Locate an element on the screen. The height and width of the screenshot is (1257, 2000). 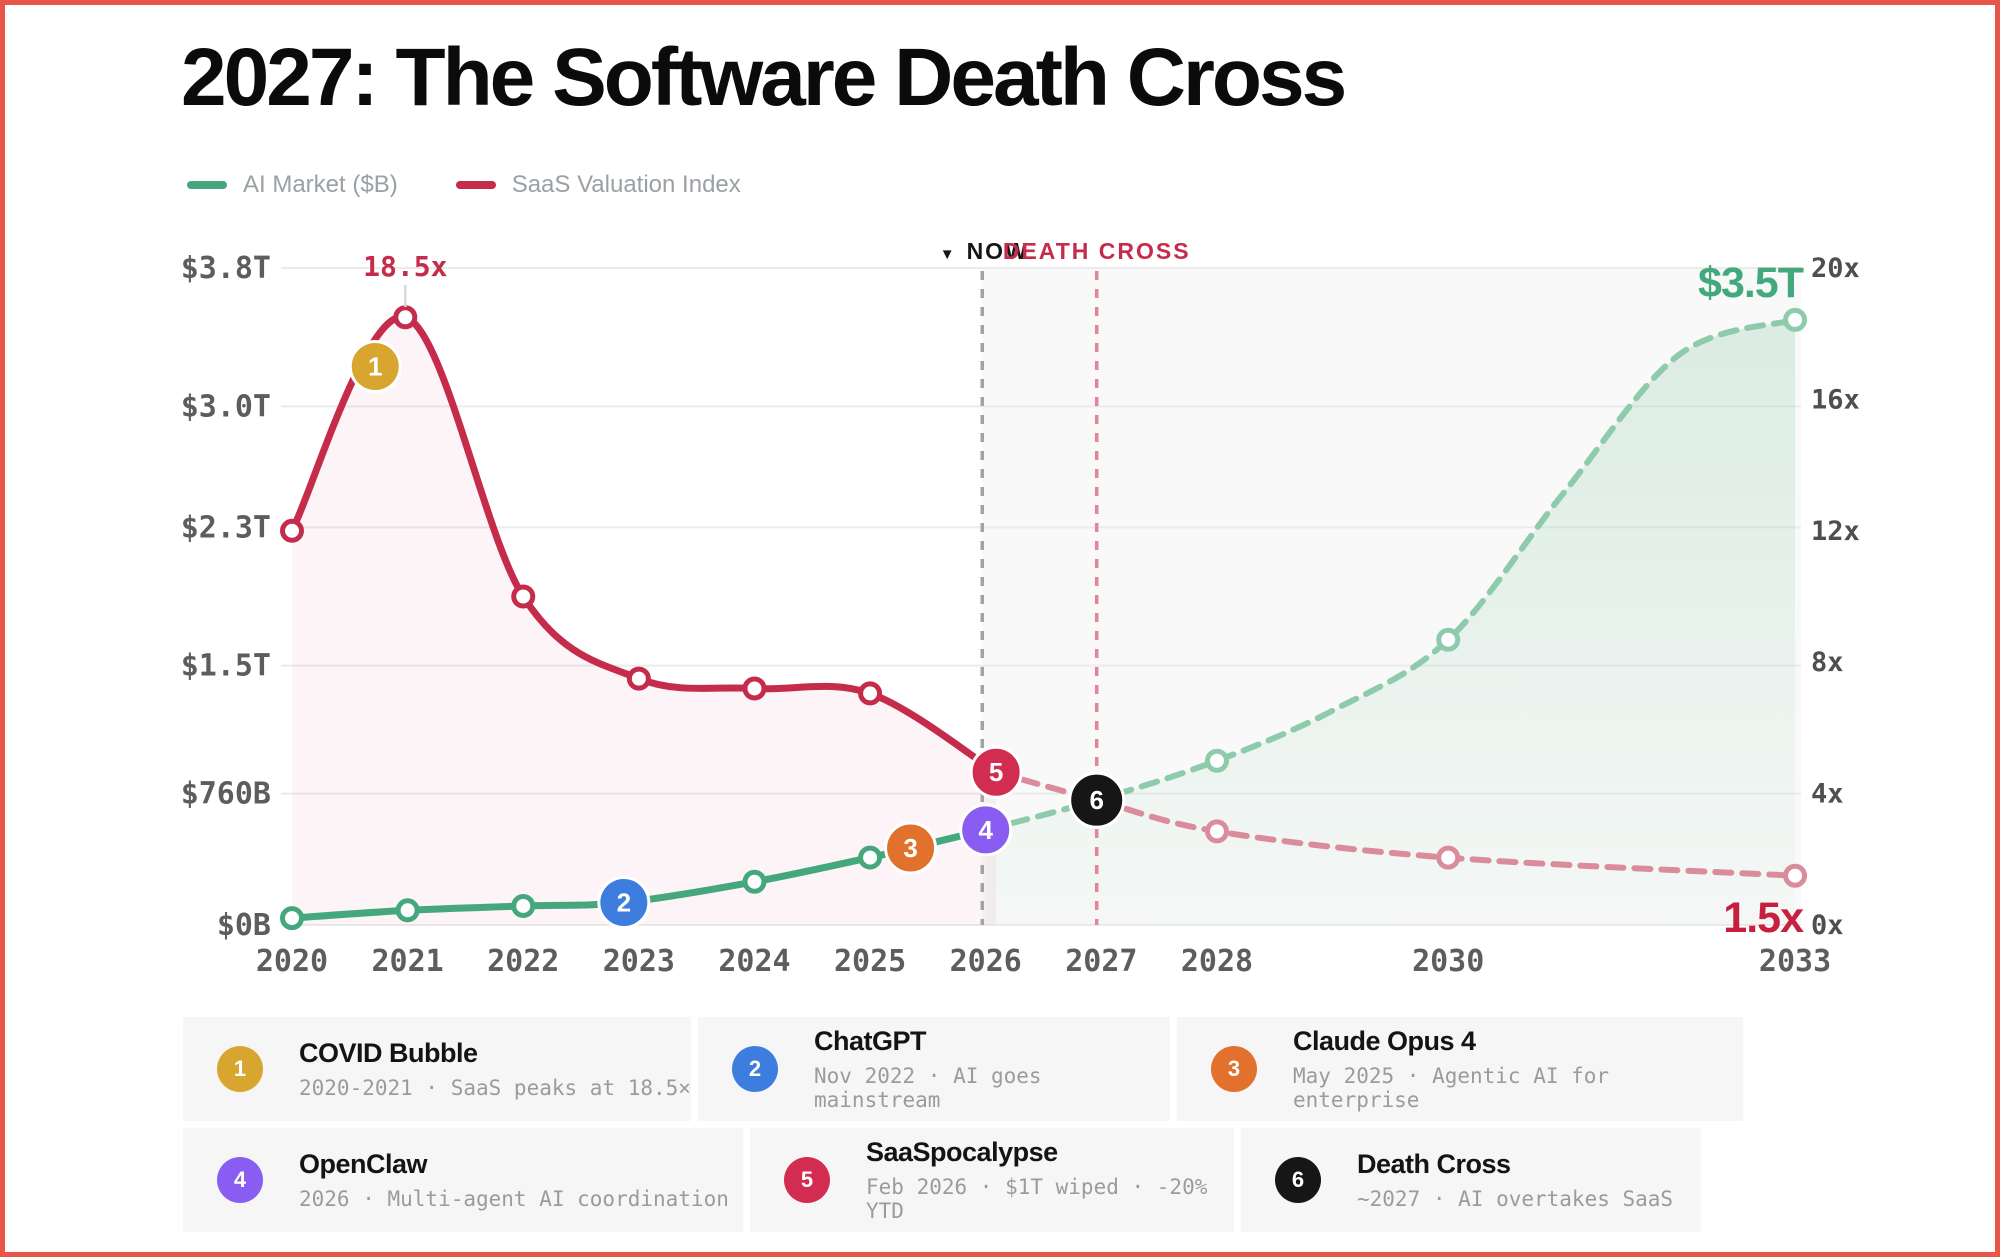
event-number-badge: 3 is located at coordinates (1234, 1069).